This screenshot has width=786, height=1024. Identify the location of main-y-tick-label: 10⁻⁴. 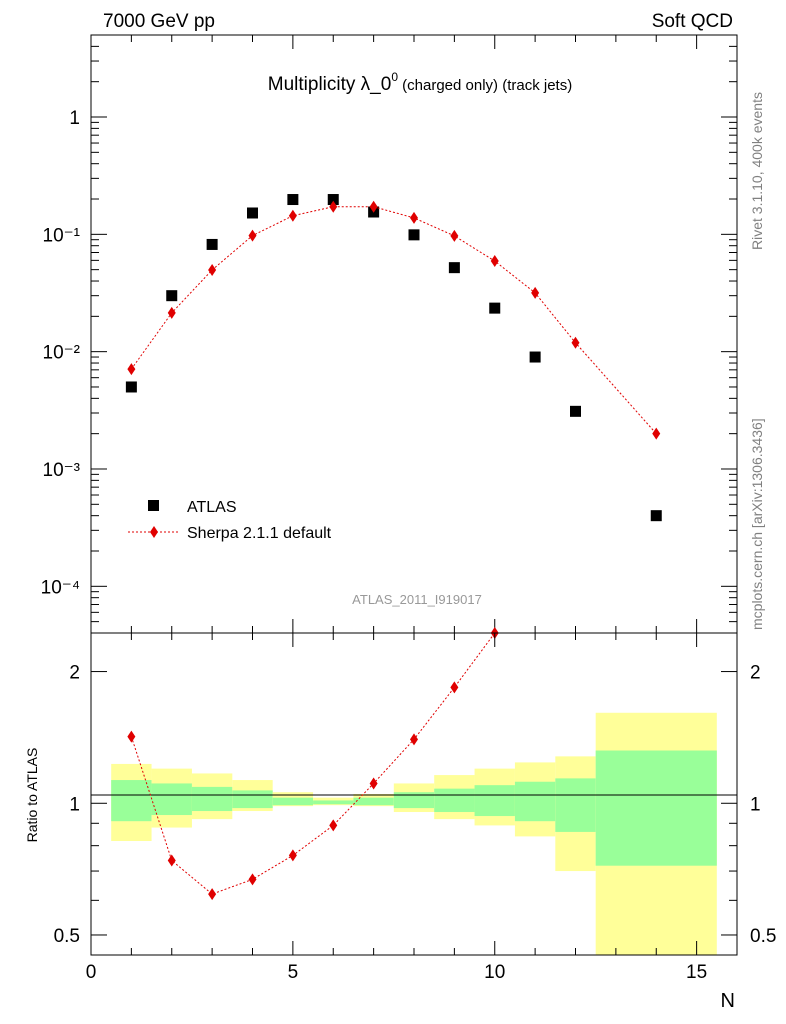
(60, 587).